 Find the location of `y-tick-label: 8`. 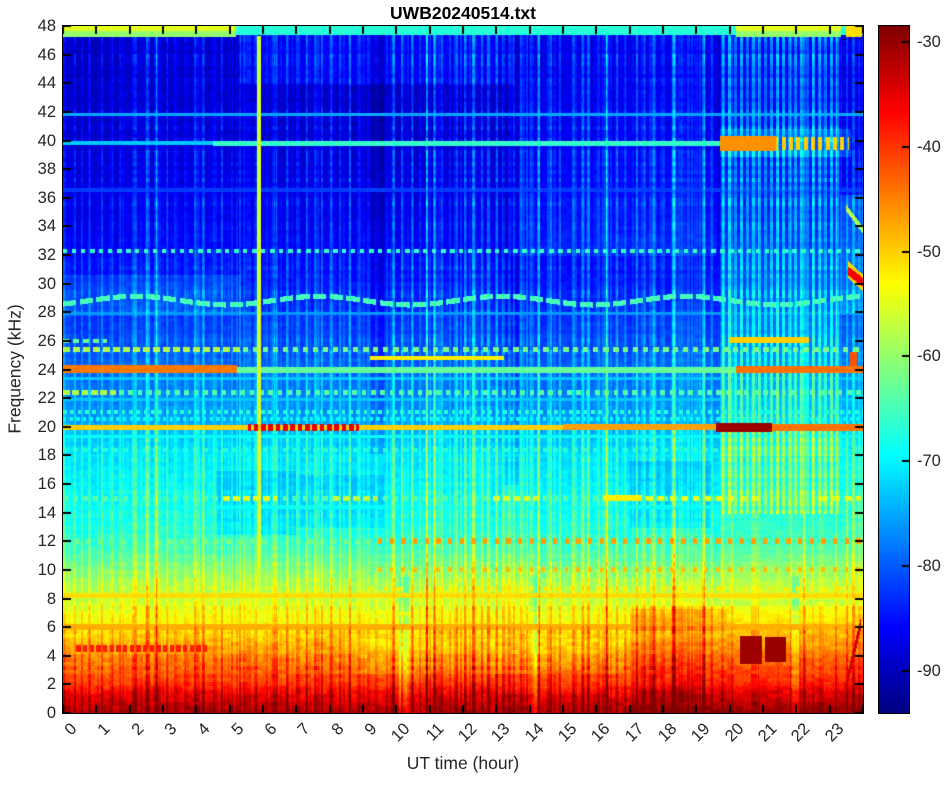

y-tick-label: 8 is located at coordinates (51, 598).